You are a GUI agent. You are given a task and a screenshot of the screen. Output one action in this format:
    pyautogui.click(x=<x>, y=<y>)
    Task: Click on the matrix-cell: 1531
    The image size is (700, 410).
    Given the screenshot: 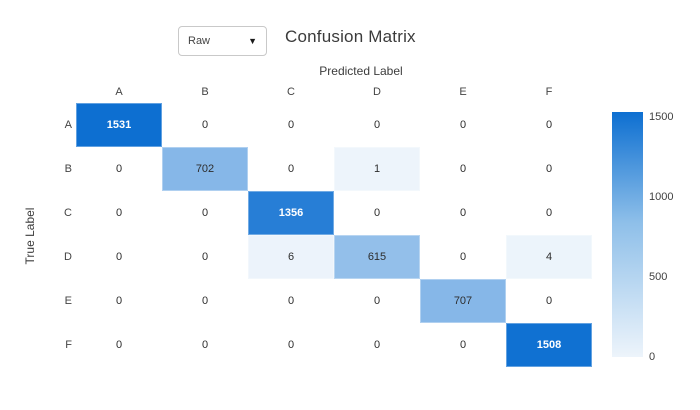 What is the action you would take?
    pyautogui.click(x=119, y=125)
    